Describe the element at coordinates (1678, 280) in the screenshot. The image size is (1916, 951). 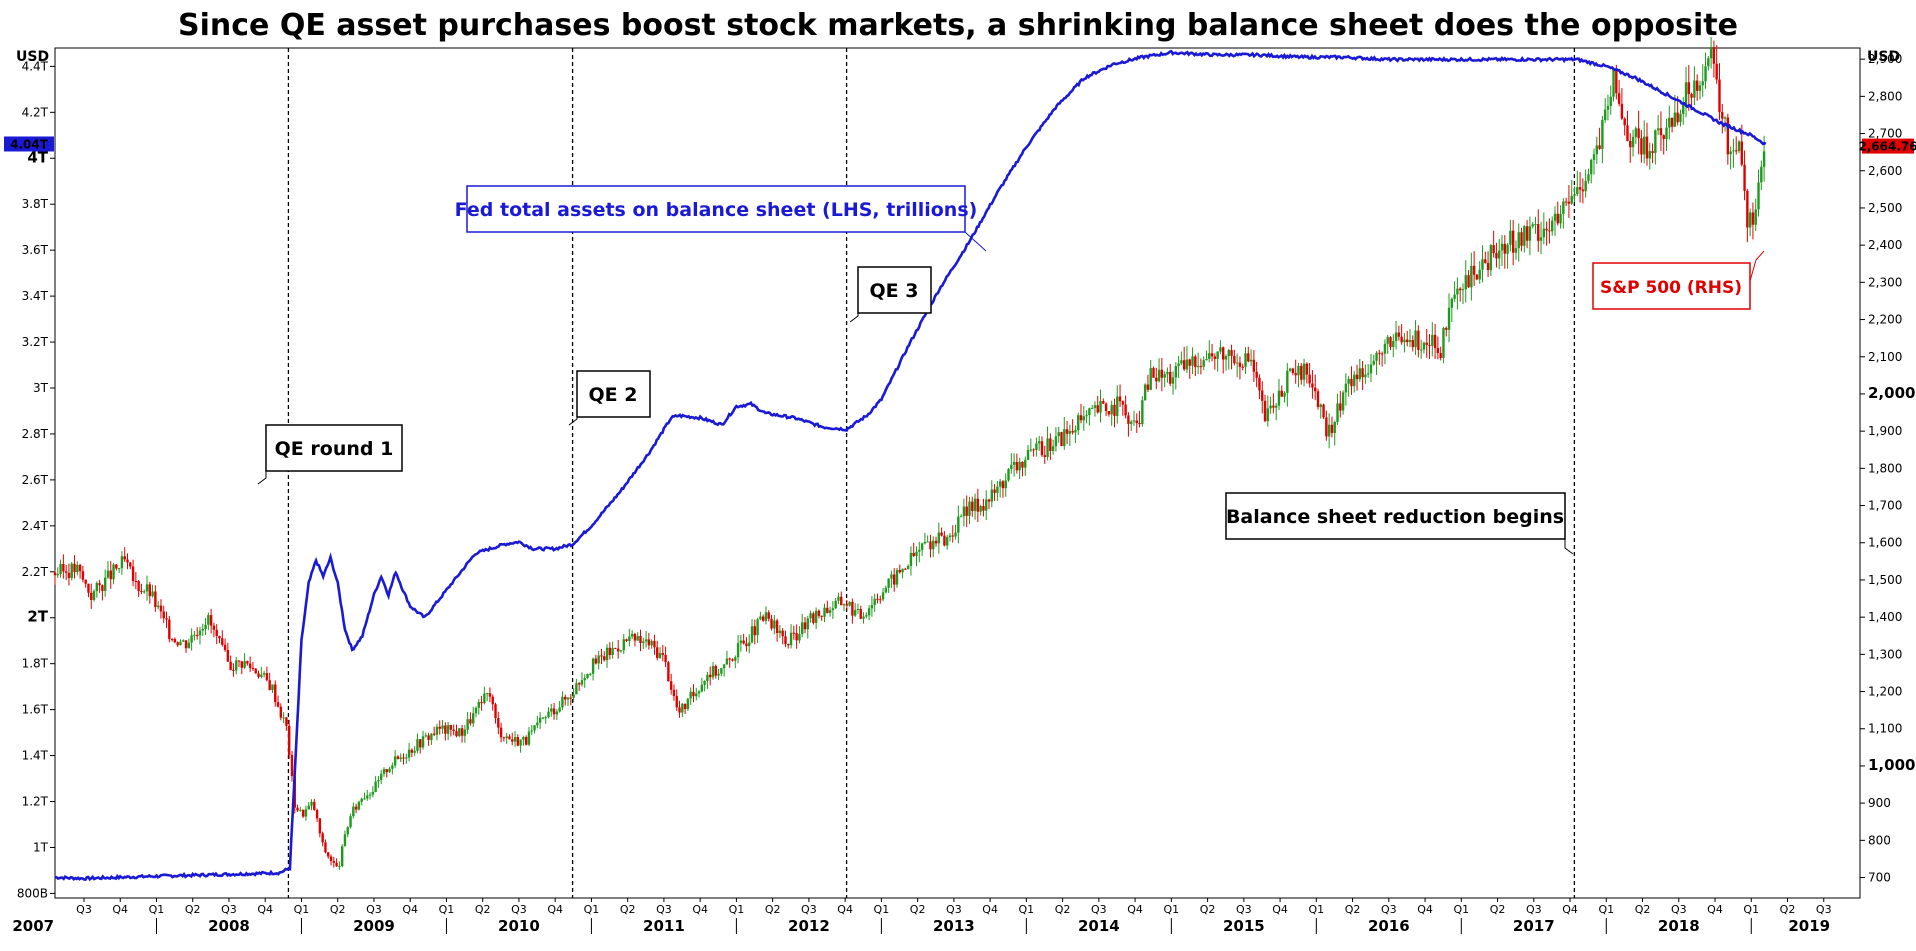
I see `annotation-sp500: S&P 500 (RHS)` at that location.